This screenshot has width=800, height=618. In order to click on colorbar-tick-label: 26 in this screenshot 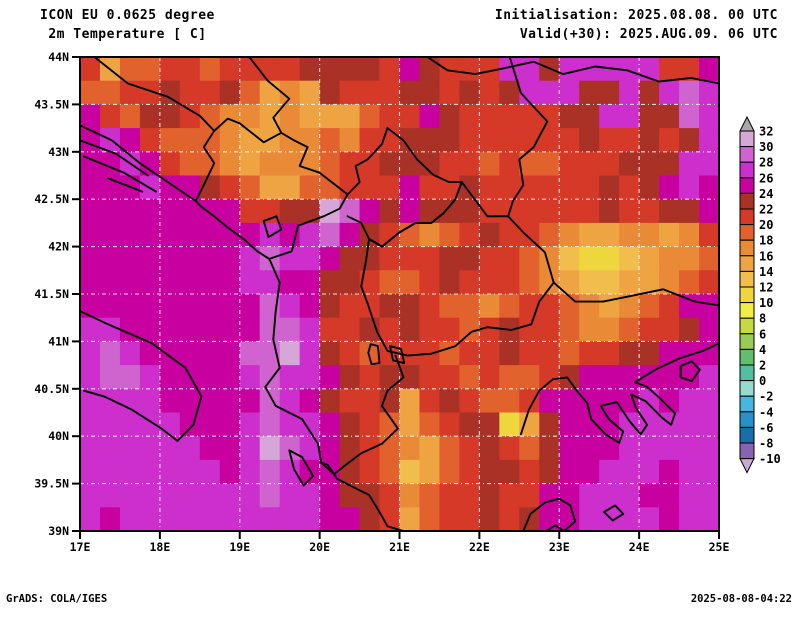, I will do `click(766, 178)`.